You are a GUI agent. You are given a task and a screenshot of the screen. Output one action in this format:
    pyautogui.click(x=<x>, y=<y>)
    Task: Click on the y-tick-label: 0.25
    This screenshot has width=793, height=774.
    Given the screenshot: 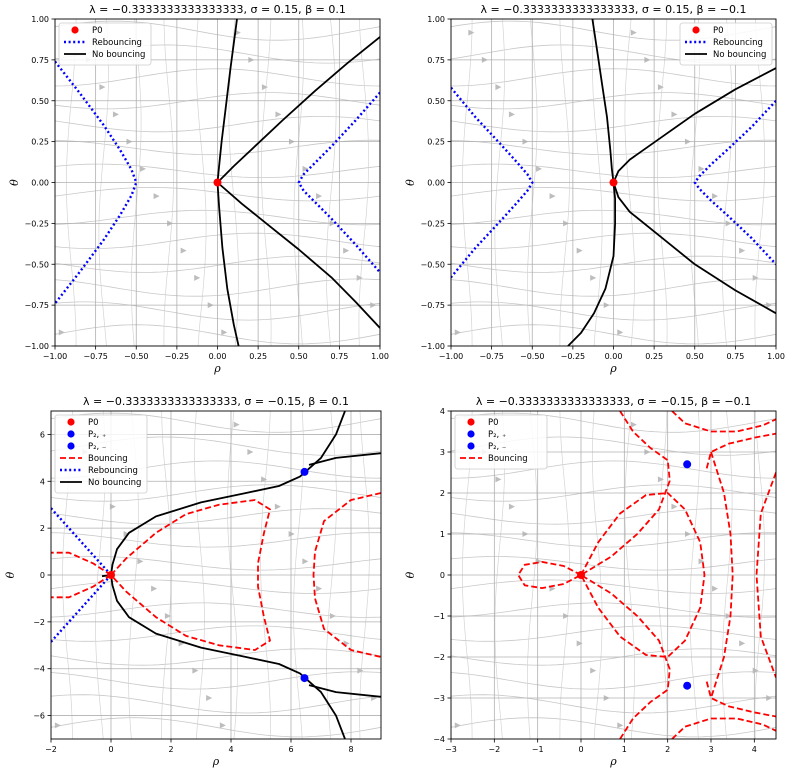 What is the action you would take?
    pyautogui.click(x=40, y=142)
    